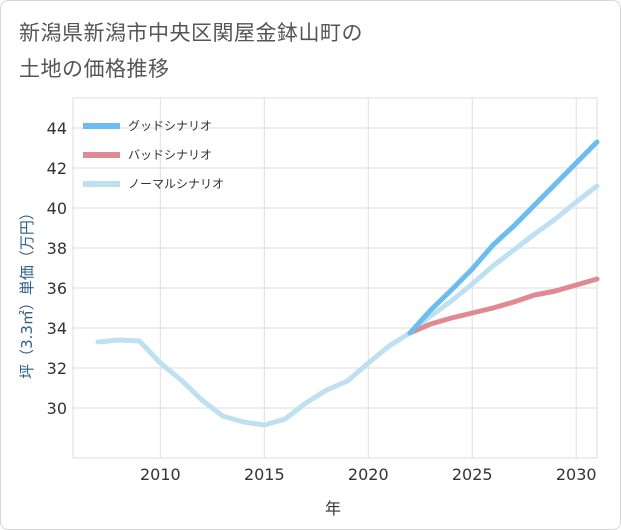  Describe the element at coordinates (160, 474) in the screenshot. I see `x-tick-label: 2010` at that location.